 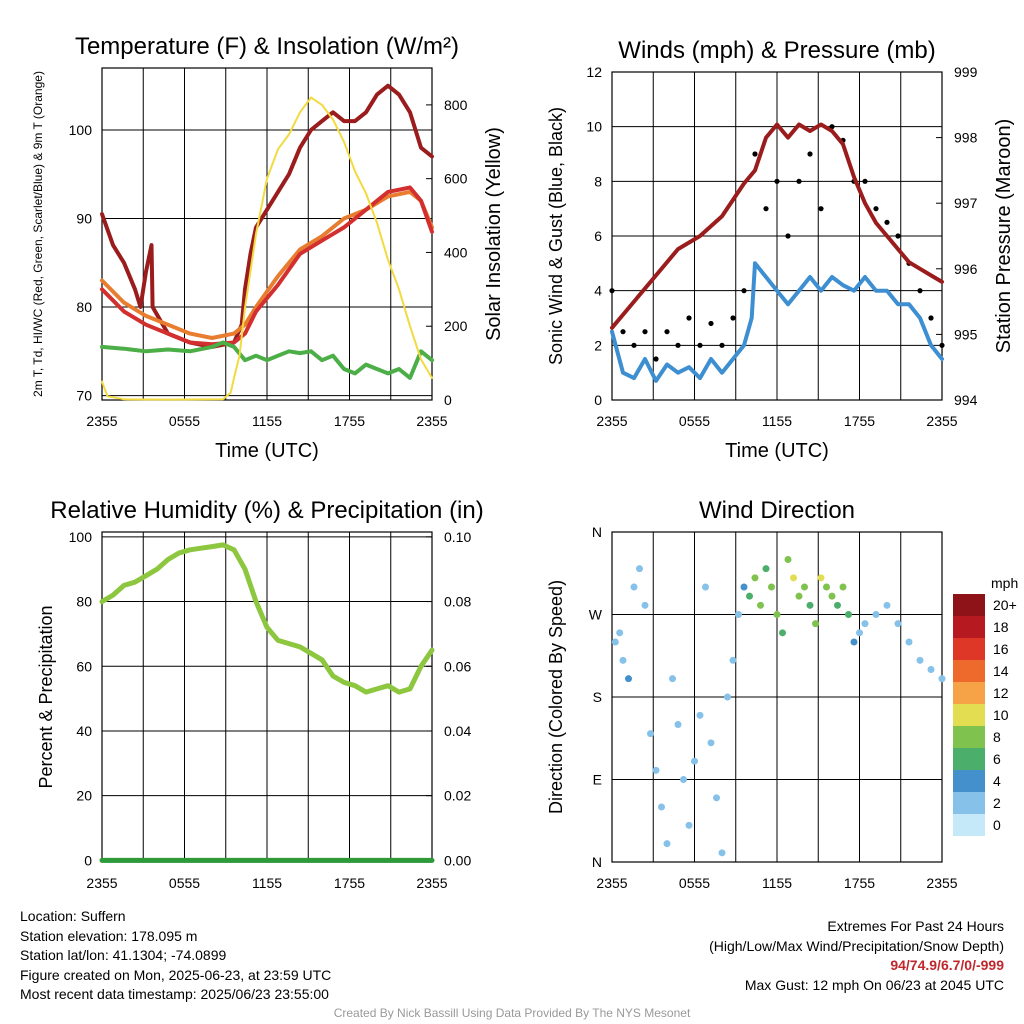 I want to click on y-tick-label: 2, so click(x=598, y=345).